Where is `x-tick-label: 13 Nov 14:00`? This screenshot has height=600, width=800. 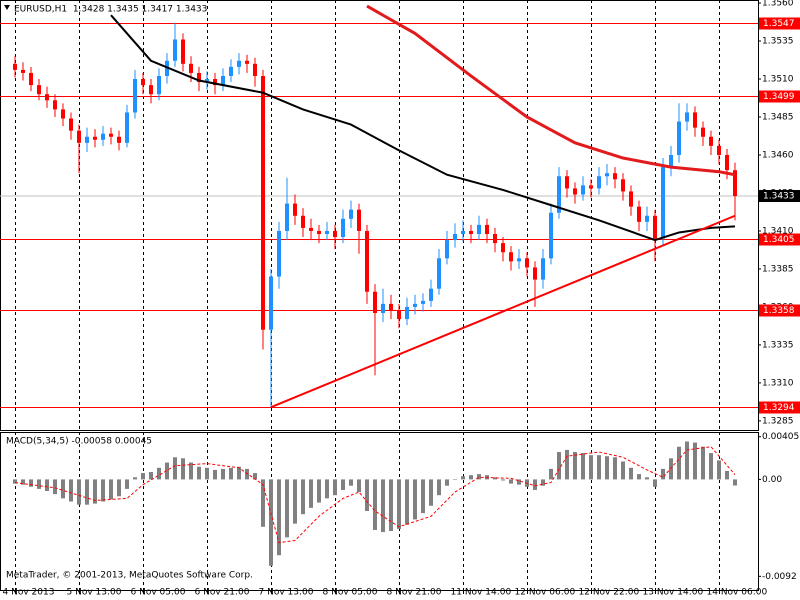 x-tick-label: 13 Nov 14:00 is located at coordinates (673, 593).